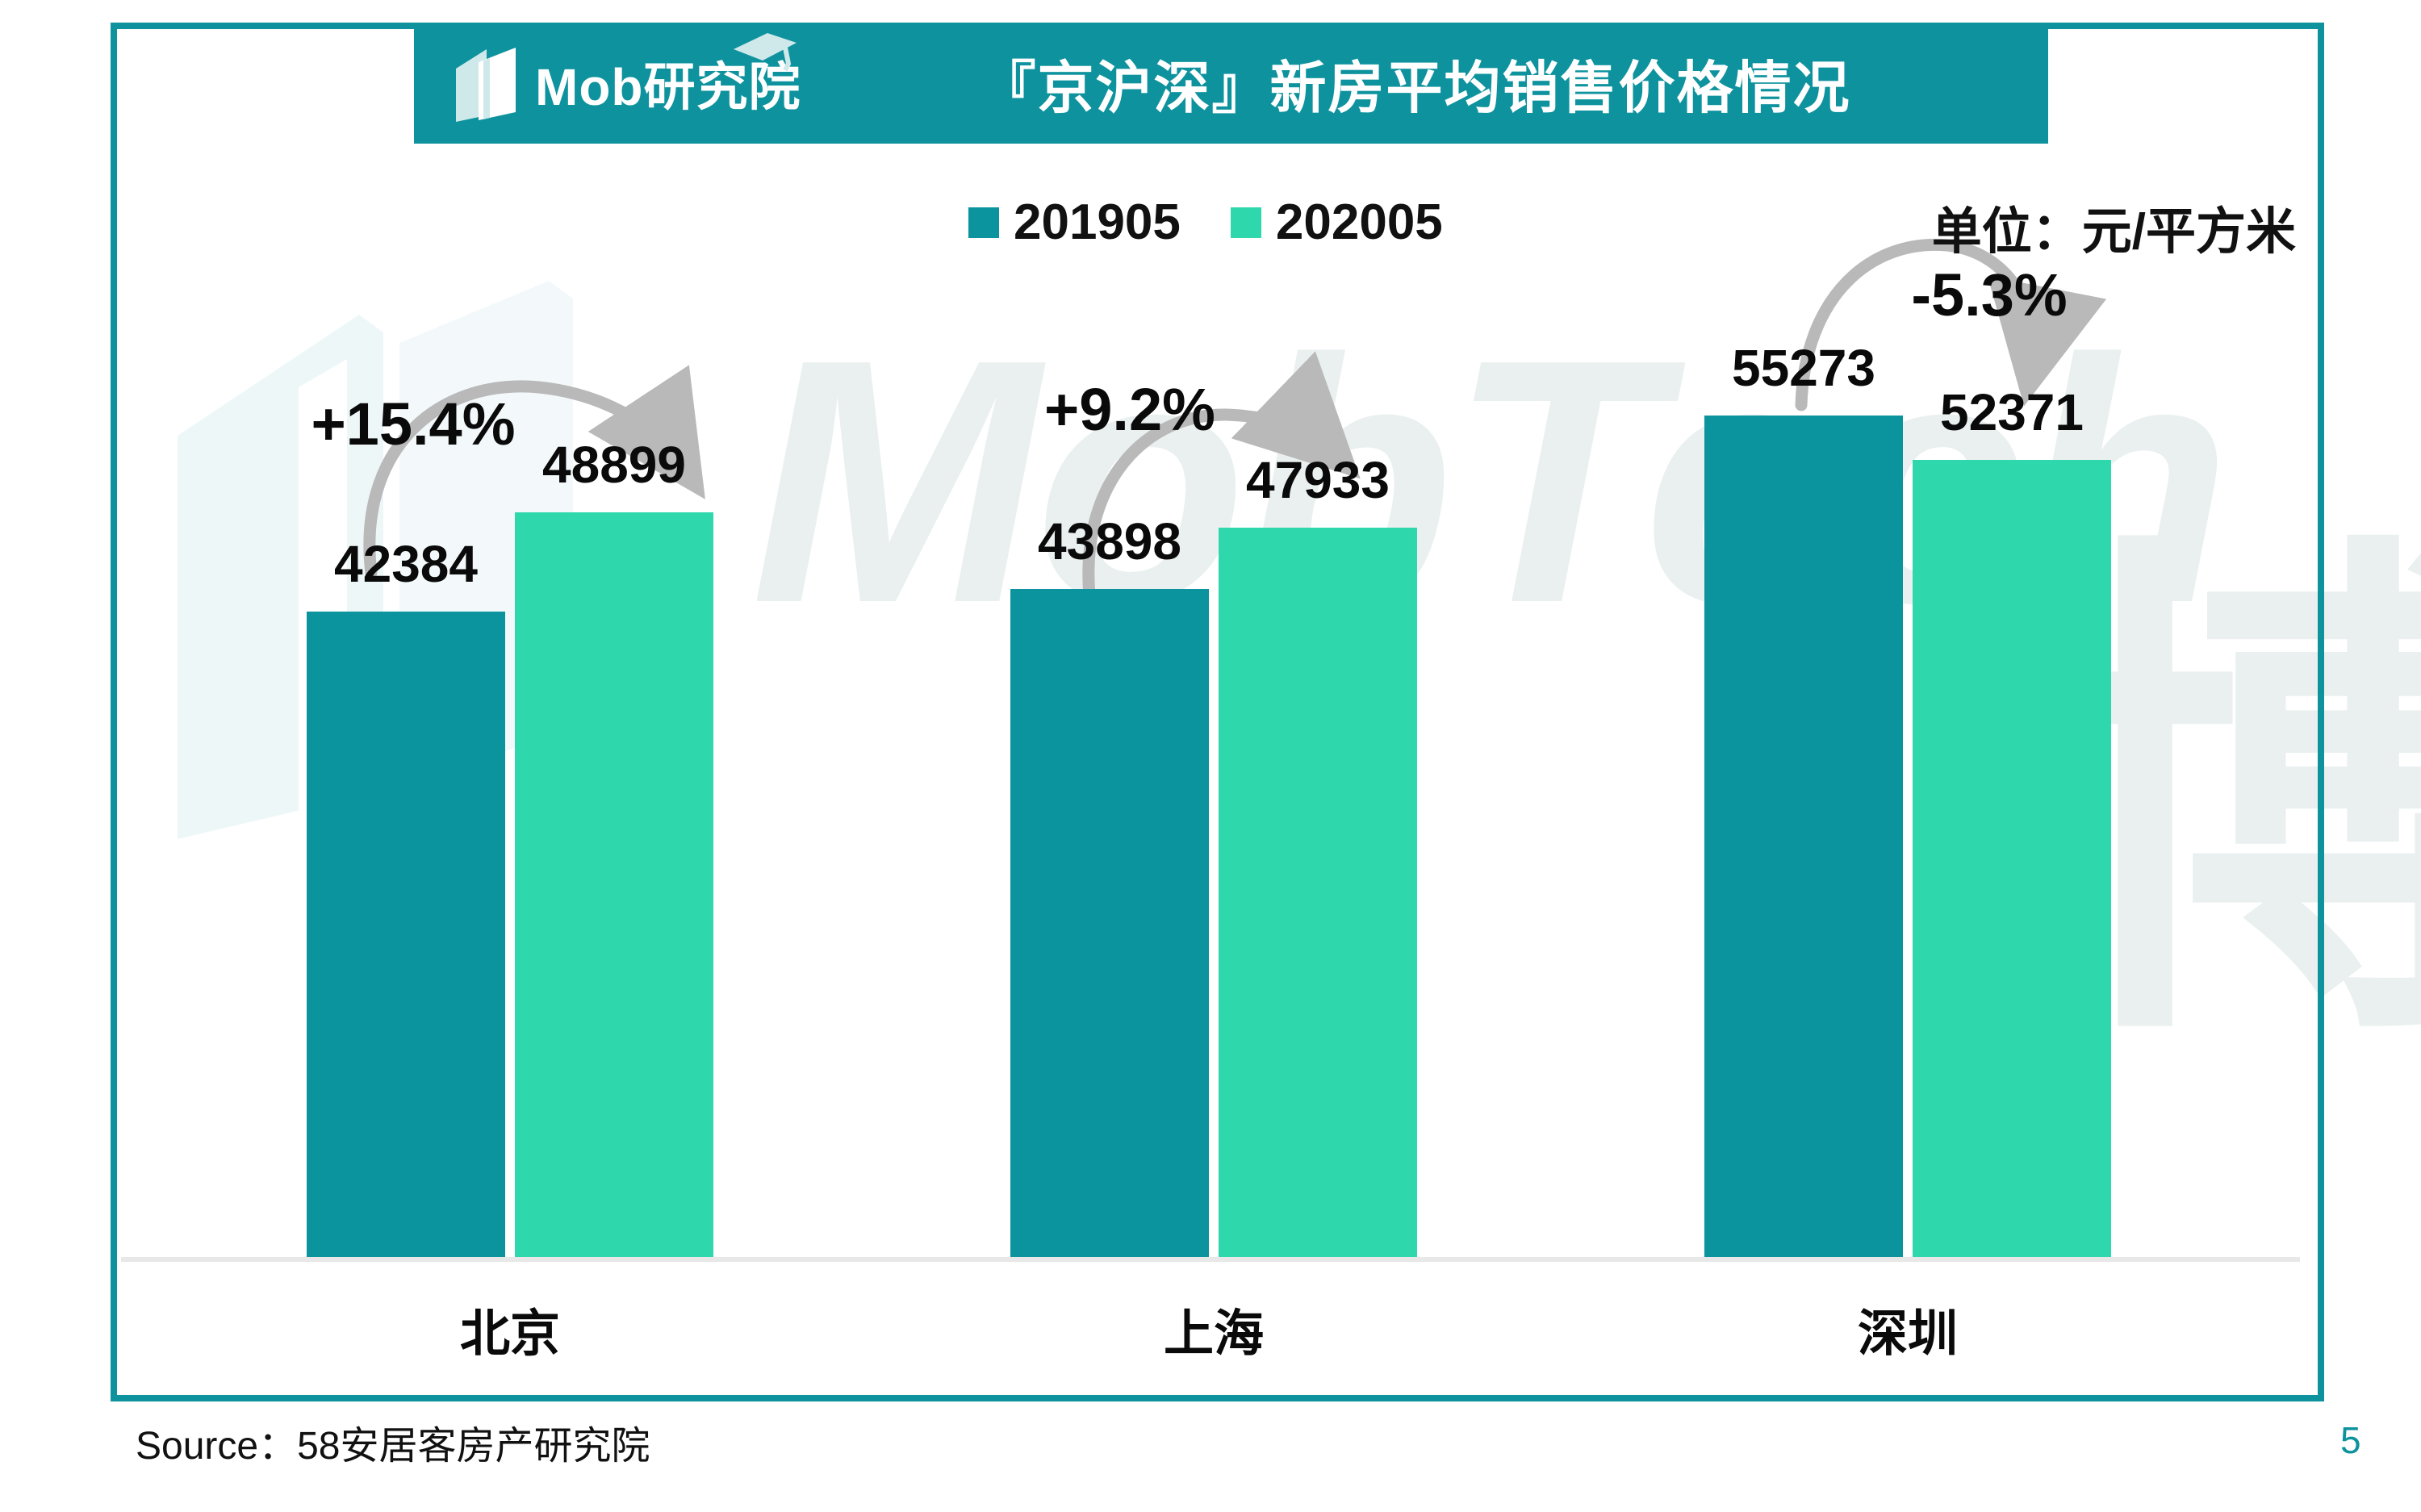 The width and height of the screenshot is (2421, 1512). What do you see at coordinates (614, 884) in the screenshot?
I see `bar-202005-北京` at bounding box center [614, 884].